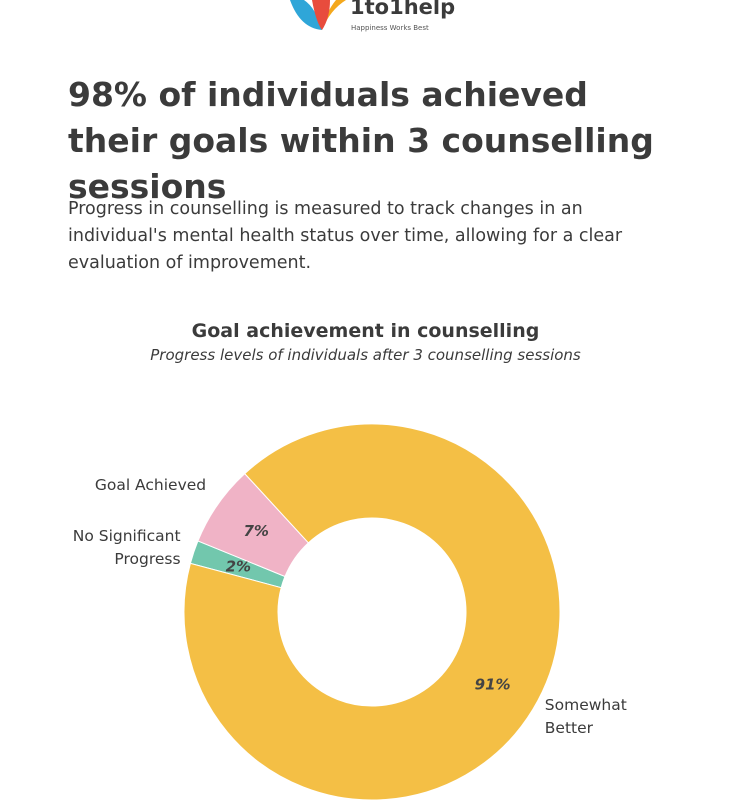 The image size is (731, 802). I want to click on value-label: 2%, so click(238, 567).